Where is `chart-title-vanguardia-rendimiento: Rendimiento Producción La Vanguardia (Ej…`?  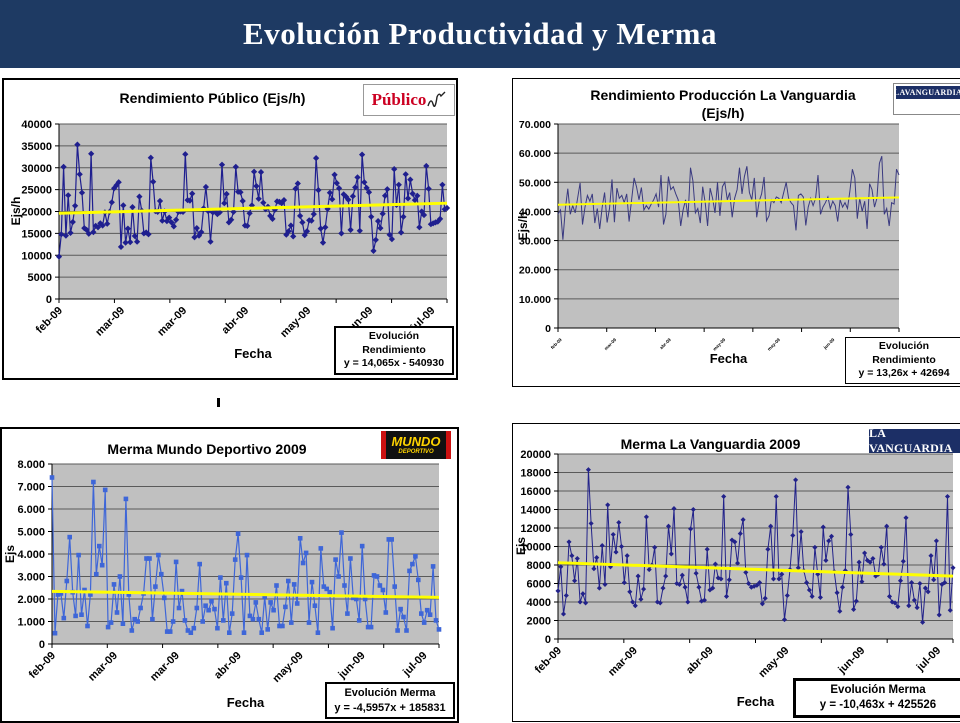
chart-title-vanguardia-rendimiento: Rendimiento Producción La Vanguardia (Ej… is located at coordinates (723, 104).